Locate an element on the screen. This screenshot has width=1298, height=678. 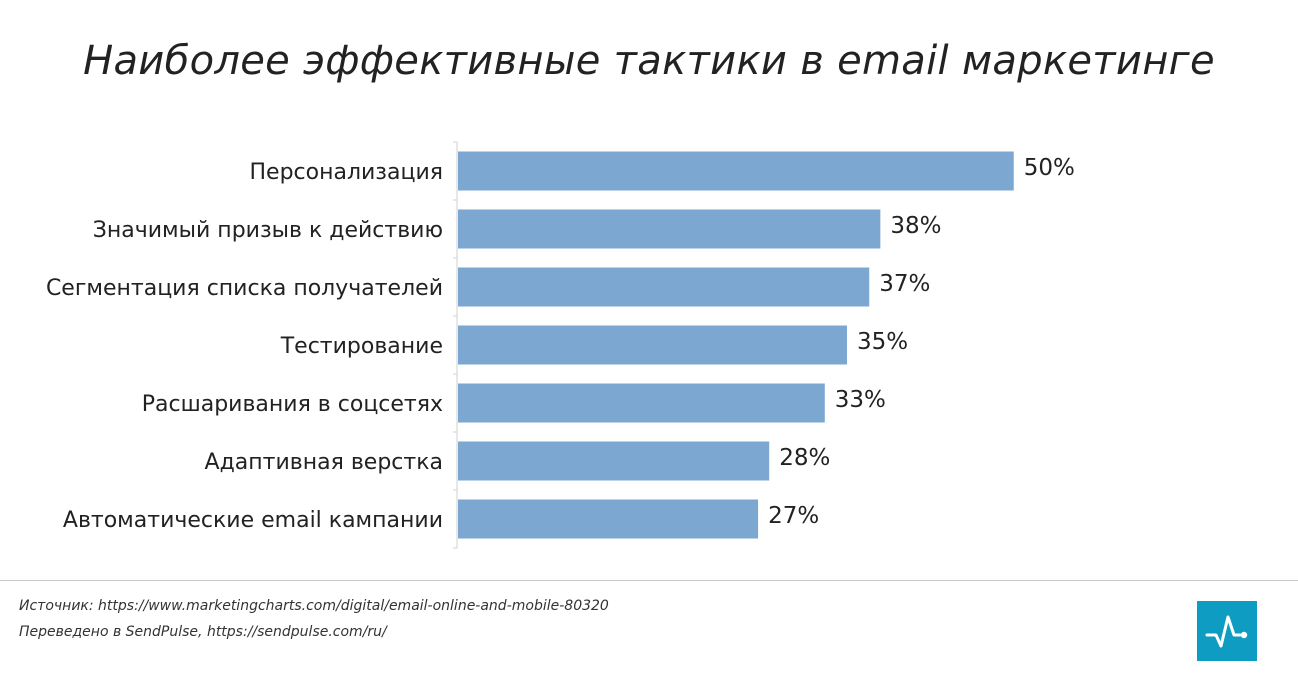
value-label: 33% is located at coordinates (860, 400).